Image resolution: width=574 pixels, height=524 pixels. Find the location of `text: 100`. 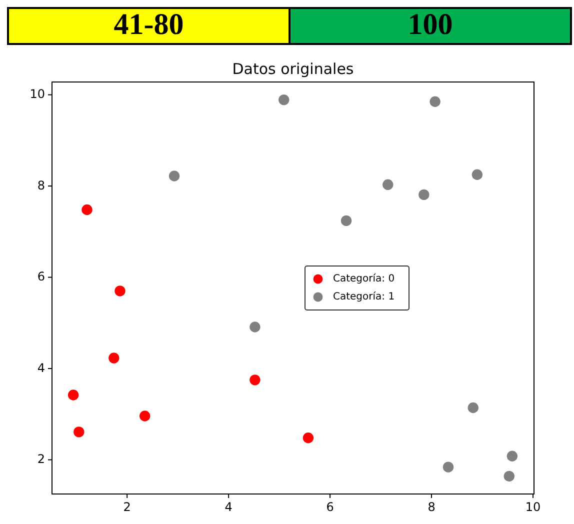

text: 100 is located at coordinates (430, 24).